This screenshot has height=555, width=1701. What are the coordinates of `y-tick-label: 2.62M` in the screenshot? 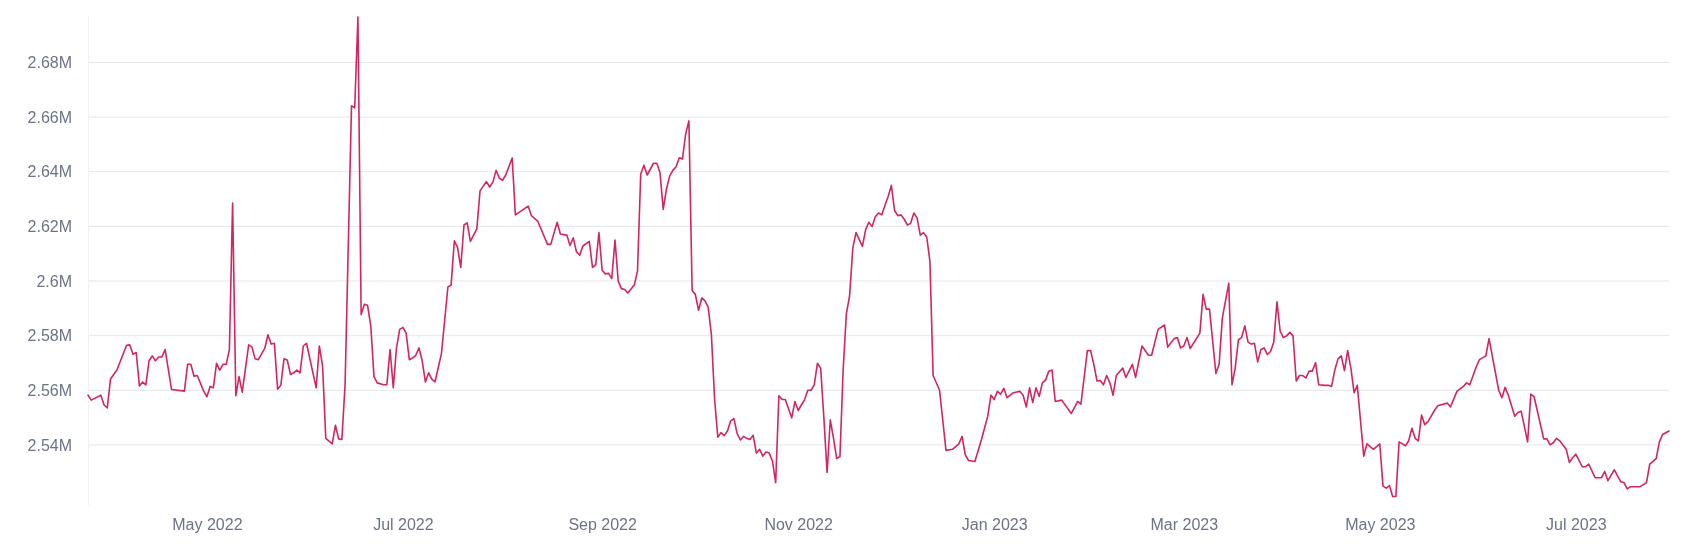 It's located at (49, 226).